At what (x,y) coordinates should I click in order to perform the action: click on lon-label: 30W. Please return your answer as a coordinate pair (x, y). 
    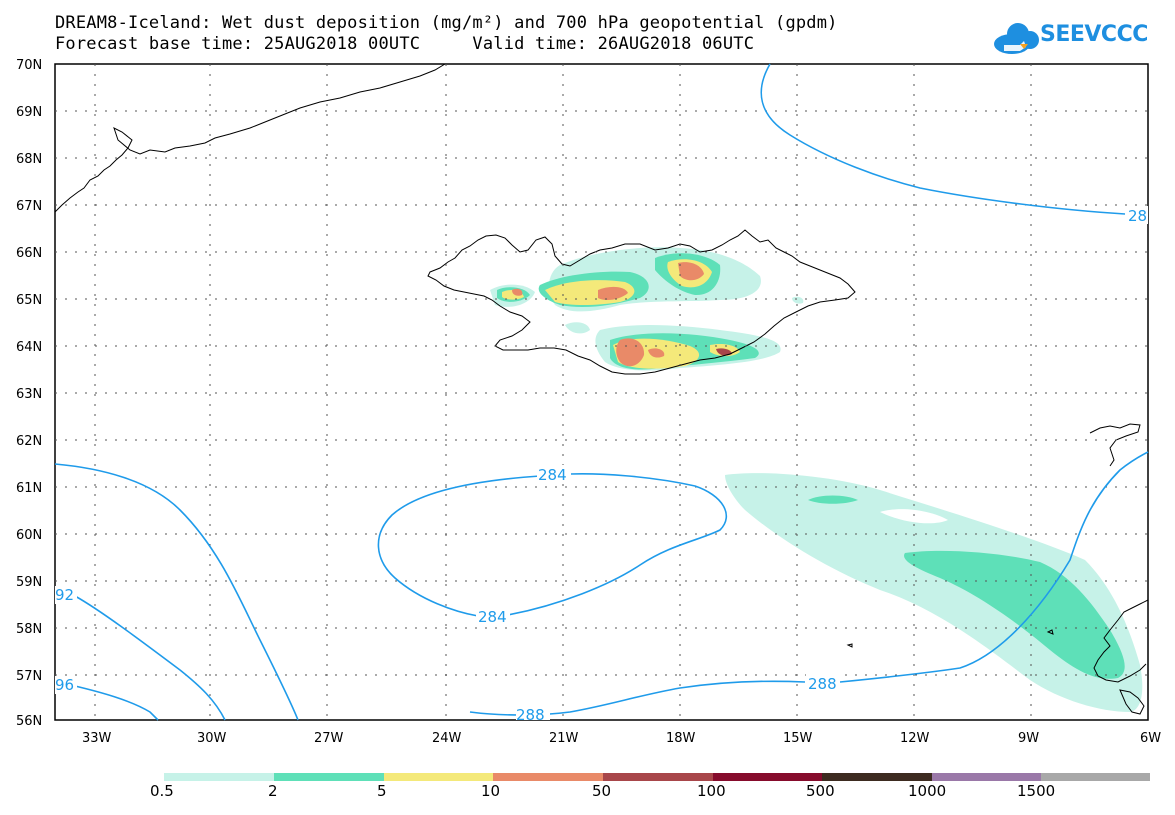
    Looking at the image, I should click on (212, 738).